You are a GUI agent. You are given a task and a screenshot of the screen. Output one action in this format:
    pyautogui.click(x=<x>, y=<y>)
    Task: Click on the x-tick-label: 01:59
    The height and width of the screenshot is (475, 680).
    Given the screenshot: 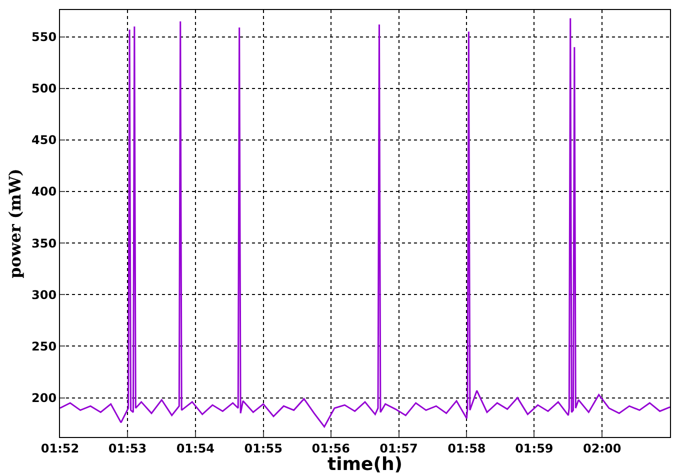 What is the action you would take?
    pyautogui.click(x=534, y=448)
    